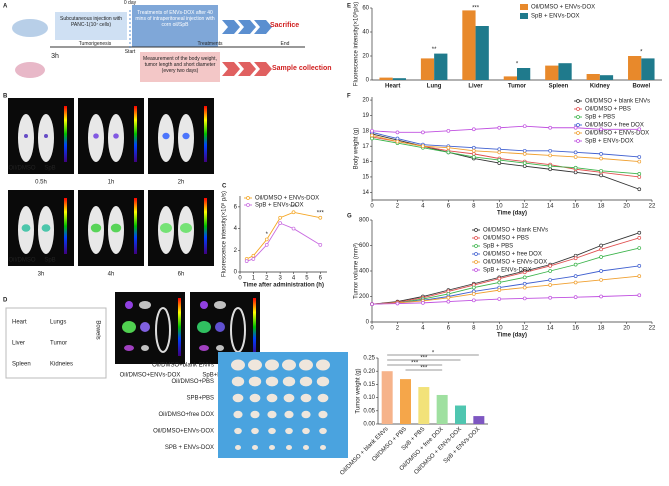 Image resolution: width=669 pixels, height=486 pixels. What do you see at coordinates (524, 7) in the screenshot?
I see `legend-swatch` at bounding box center [524, 7].